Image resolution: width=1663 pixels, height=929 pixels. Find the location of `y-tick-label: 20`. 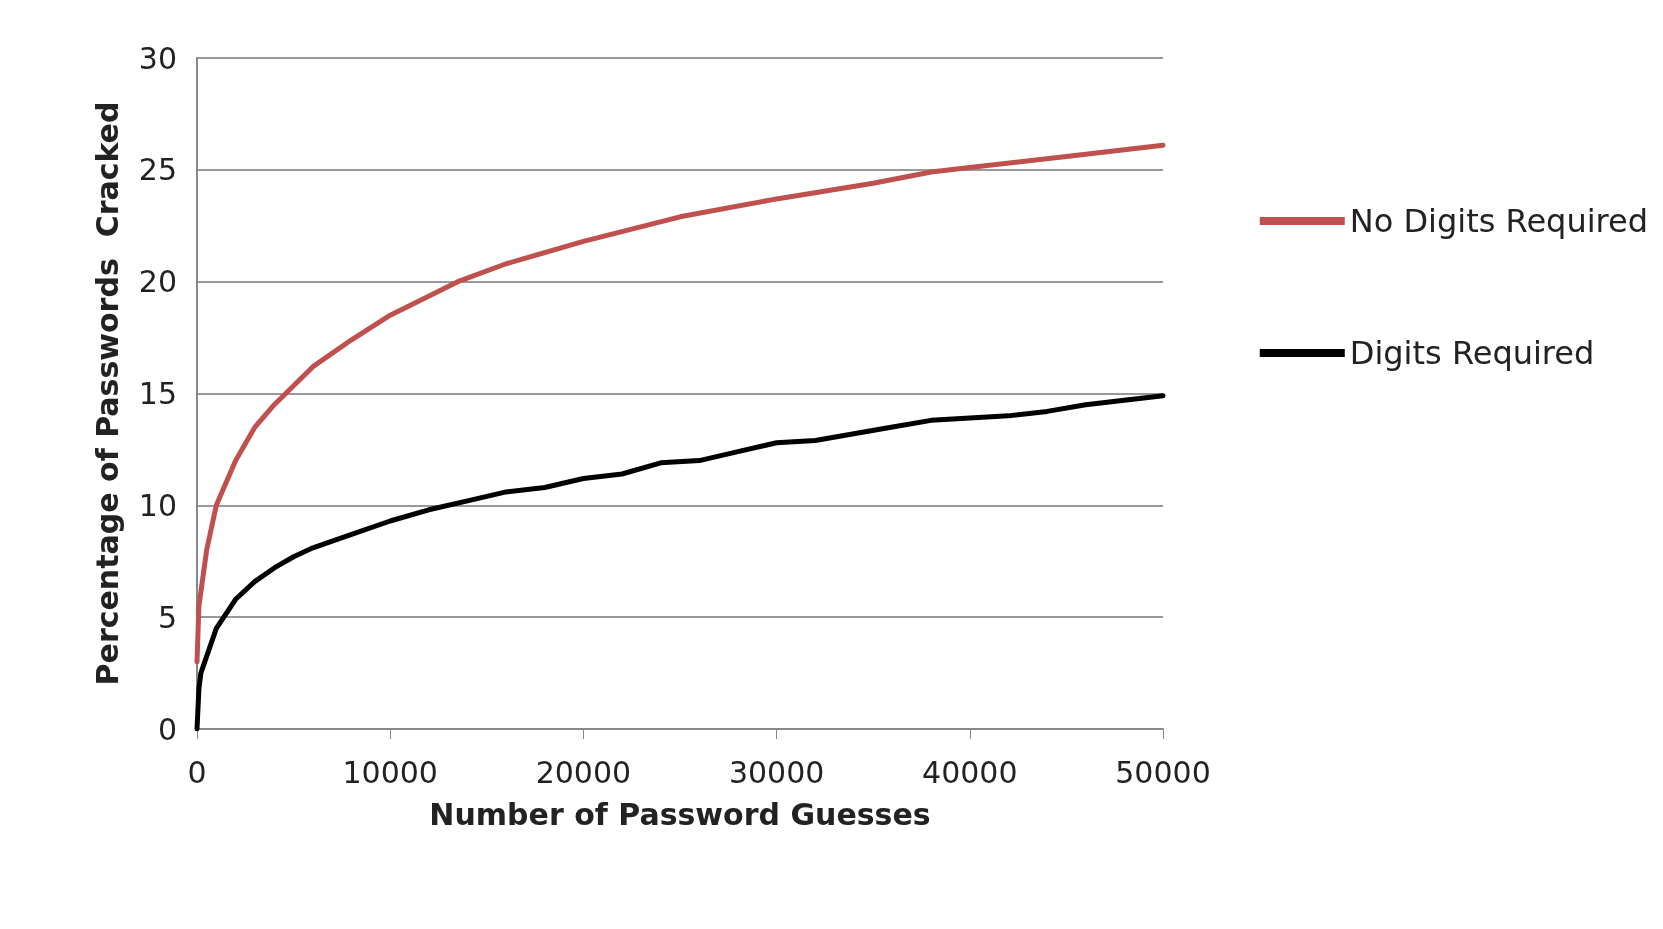

y-tick-label: 20 is located at coordinates (157, 282).